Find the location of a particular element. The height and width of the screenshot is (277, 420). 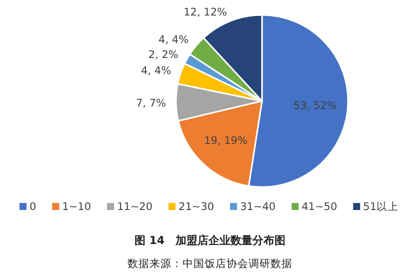

legend-label: 31~40 is located at coordinates (258, 207).